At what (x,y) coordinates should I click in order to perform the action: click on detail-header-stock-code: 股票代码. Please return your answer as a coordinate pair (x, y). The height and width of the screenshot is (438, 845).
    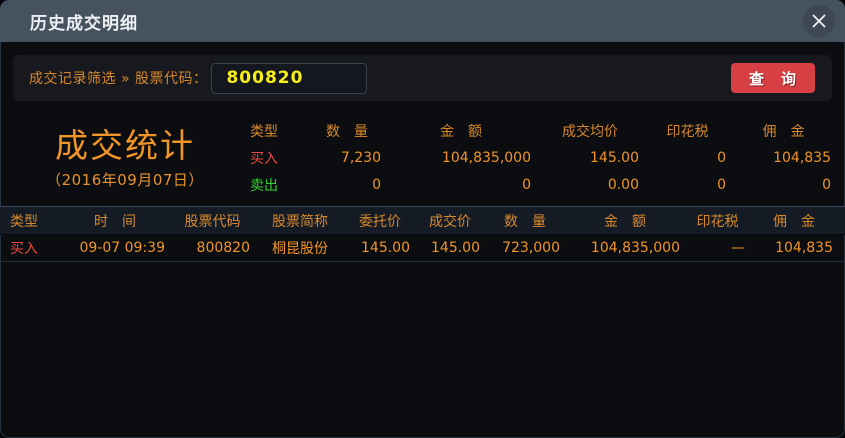
    Looking at the image, I should click on (212, 221).